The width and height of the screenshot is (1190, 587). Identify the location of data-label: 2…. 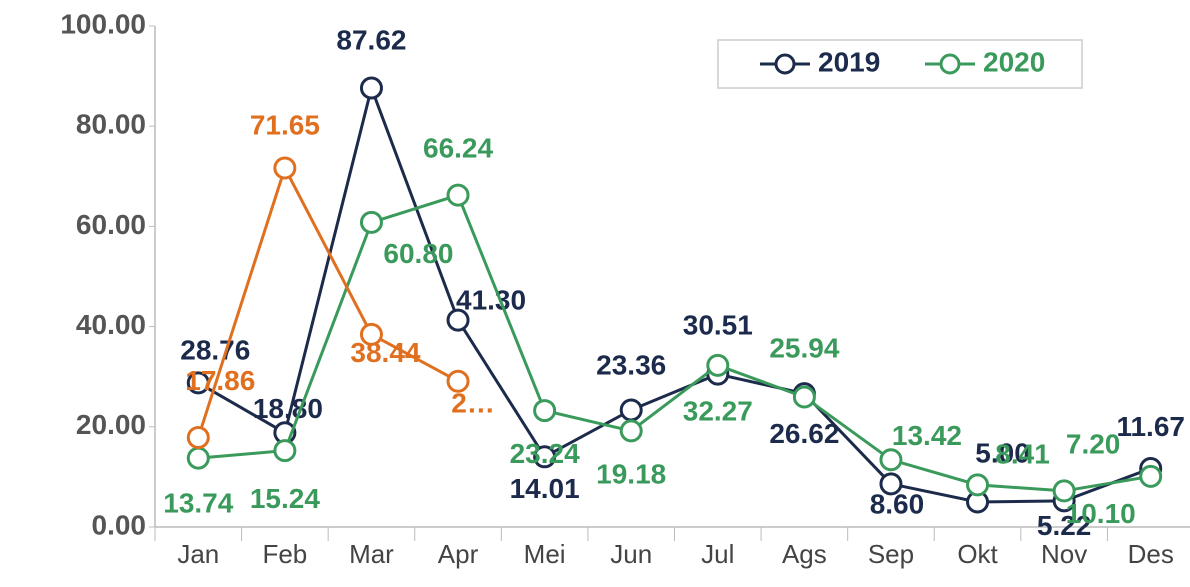
(473, 403).